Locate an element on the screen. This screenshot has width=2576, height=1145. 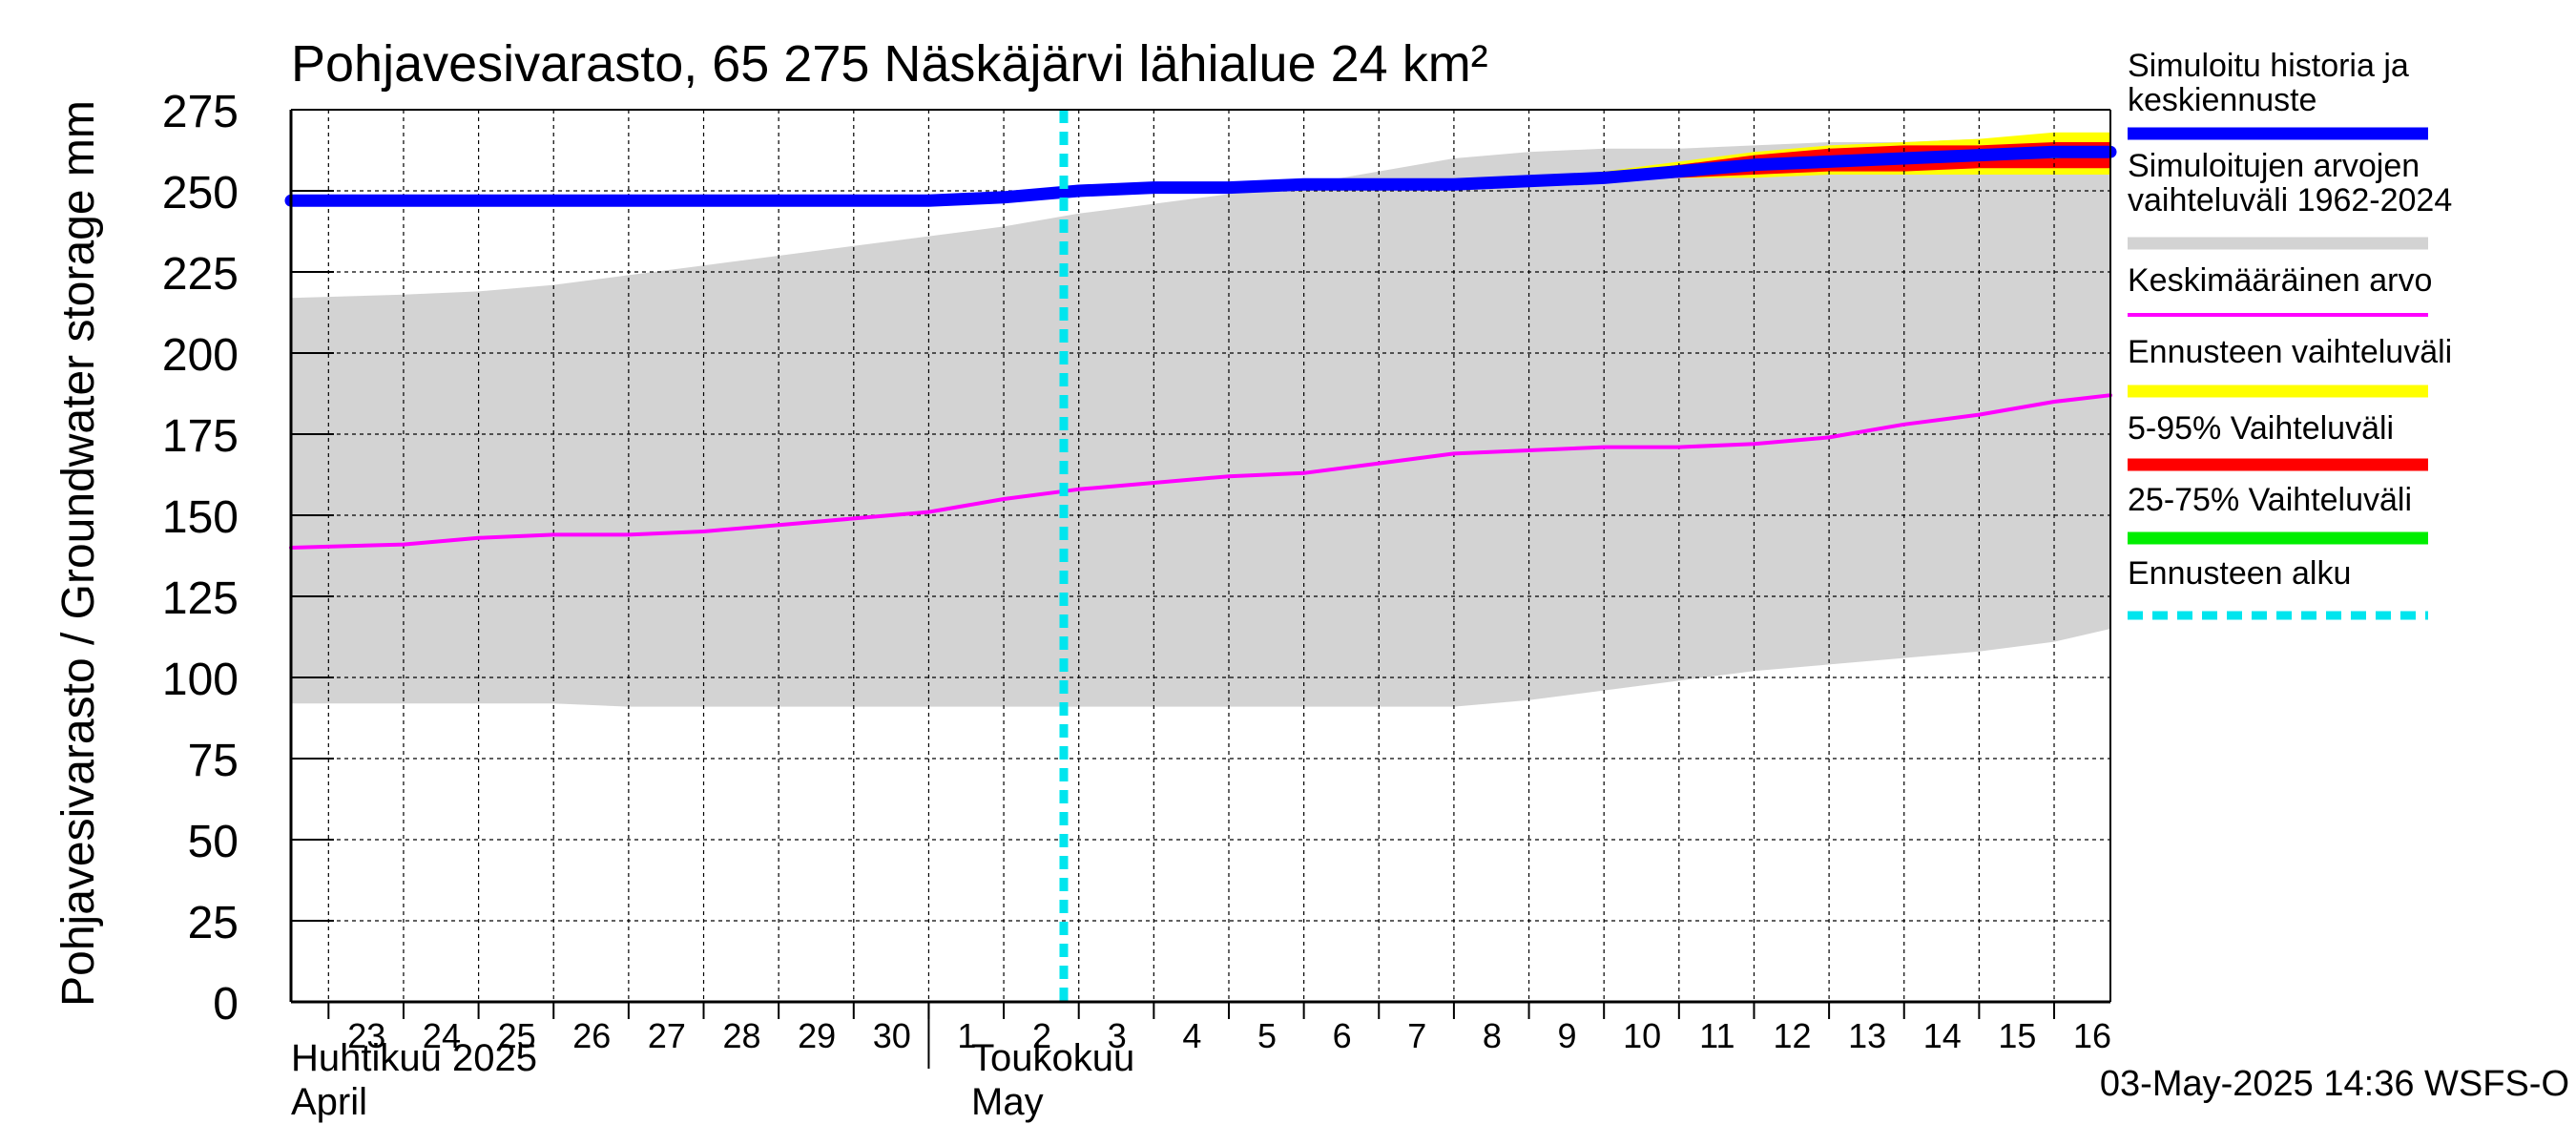
x-tick-label: 4 is located at coordinates (1191, 1035).